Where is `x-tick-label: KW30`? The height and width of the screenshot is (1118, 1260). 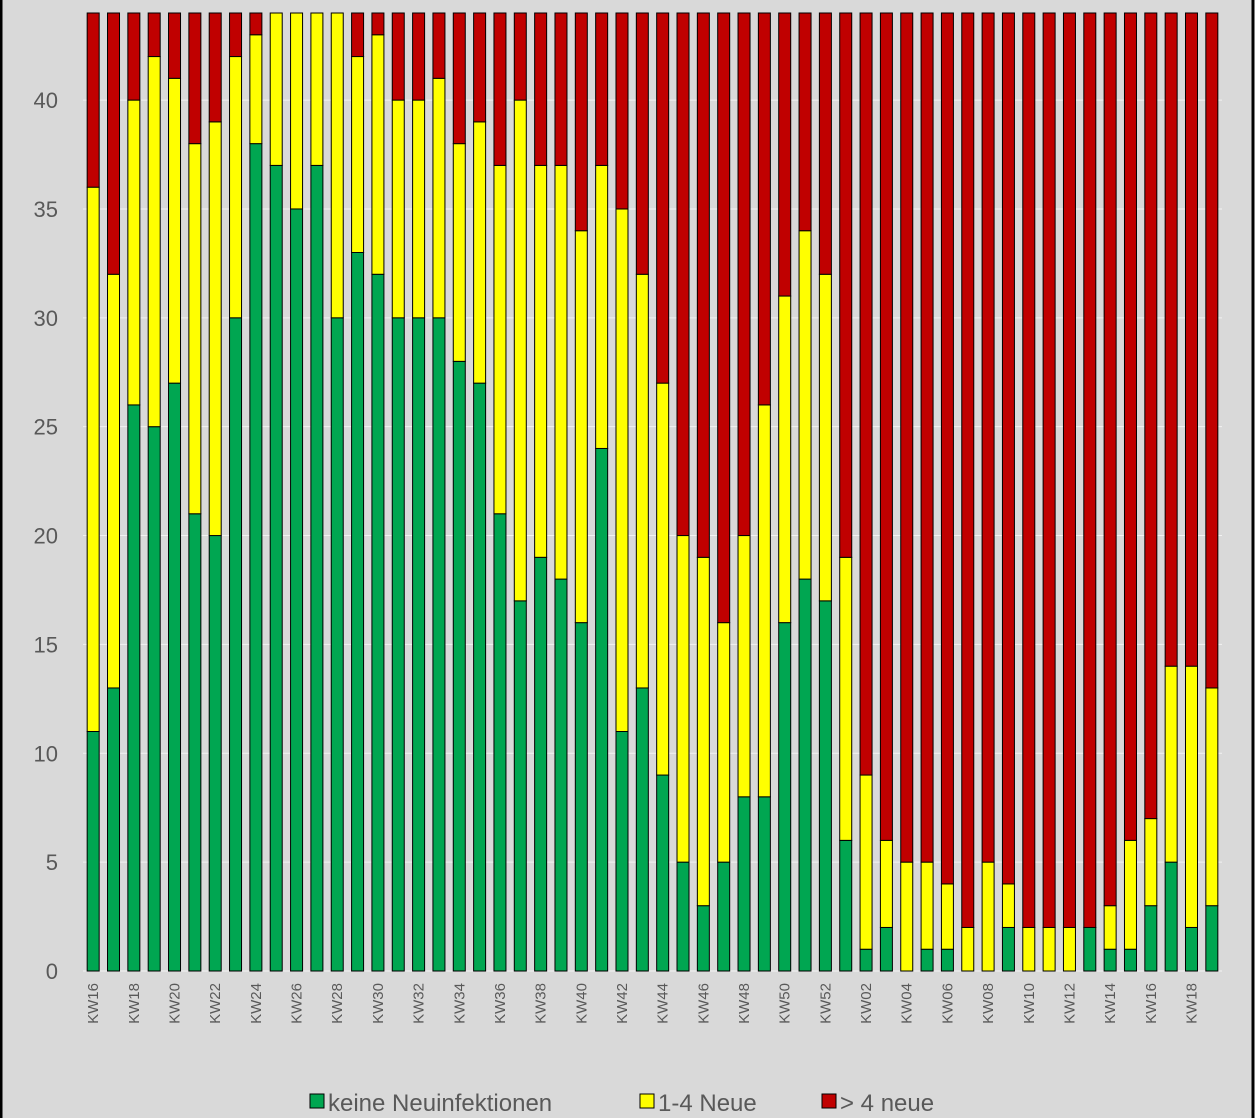 x-tick-label: KW30 is located at coordinates (378, 1003).